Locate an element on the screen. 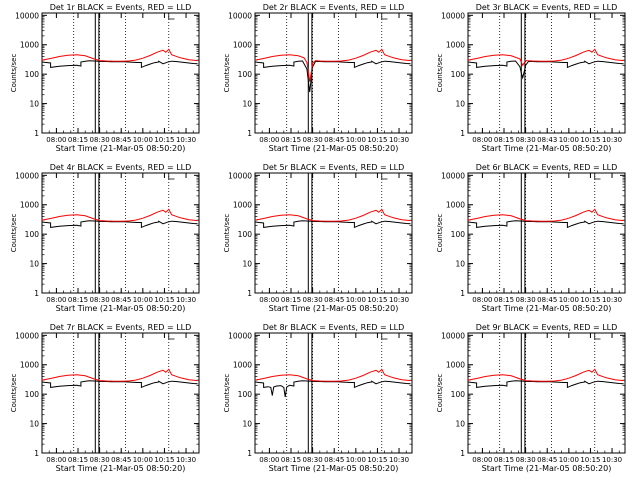 This screenshot has height=480, width=640. panel-title: Det 2r BLACK = Events, RED = LLD is located at coordinates (334, 7).